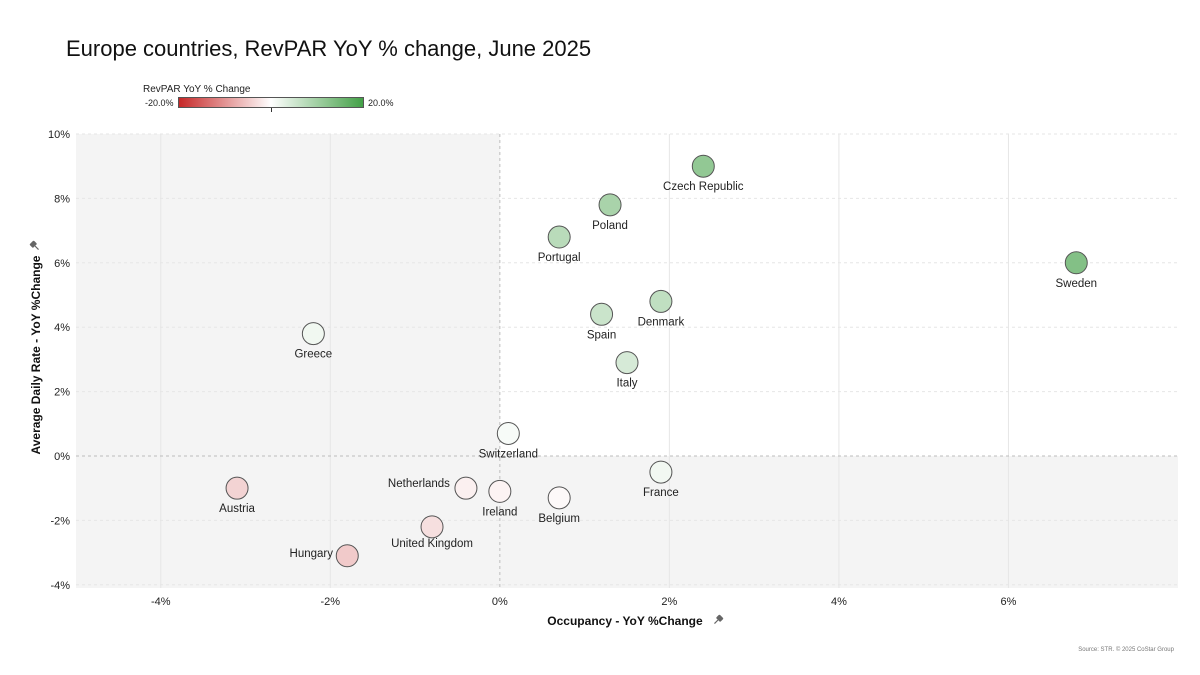  Describe the element at coordinates (508, 454) in the screenshot. I see `point-label: Switzerland` at that location.